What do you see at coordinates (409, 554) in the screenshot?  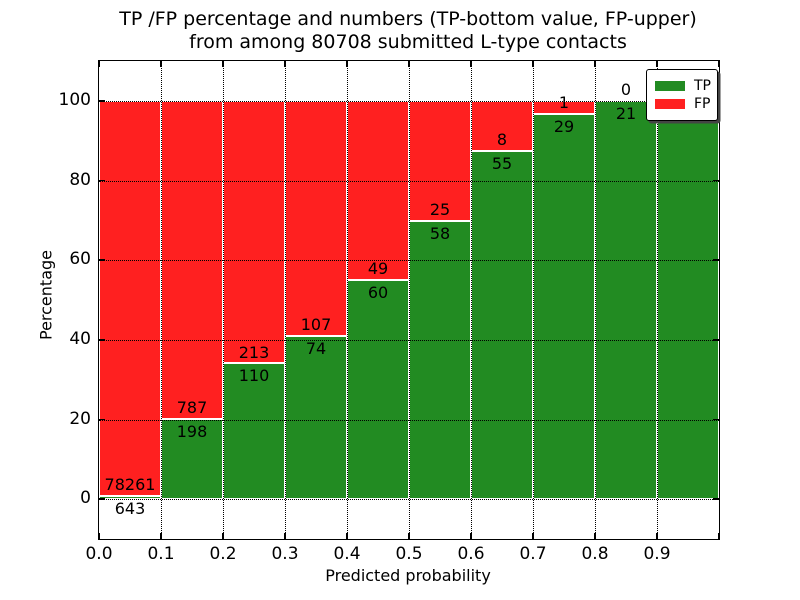 I see `x-tick-label: 0.5` at bounding box center [409, 554].